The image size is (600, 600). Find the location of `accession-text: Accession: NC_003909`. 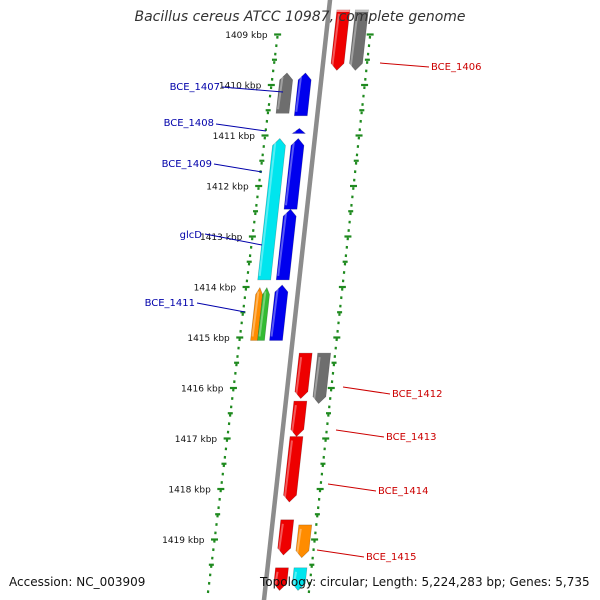

accession-text: Accession: NC_003909 is located at coordinates (77, 582).